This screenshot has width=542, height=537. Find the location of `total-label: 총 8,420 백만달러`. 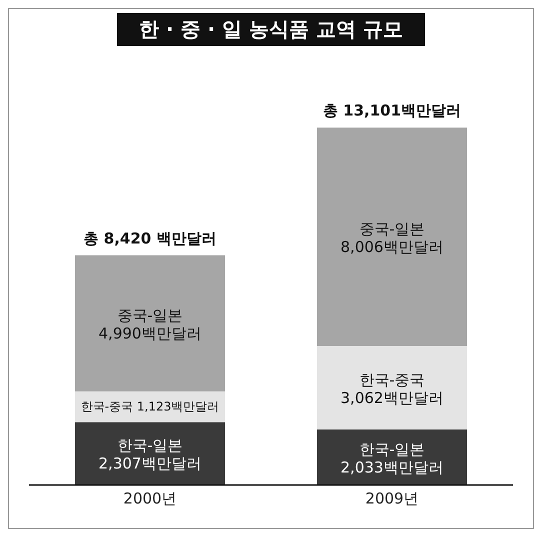

total-label: 총 8,420 백만달러 is located at coordinates (150, 238).